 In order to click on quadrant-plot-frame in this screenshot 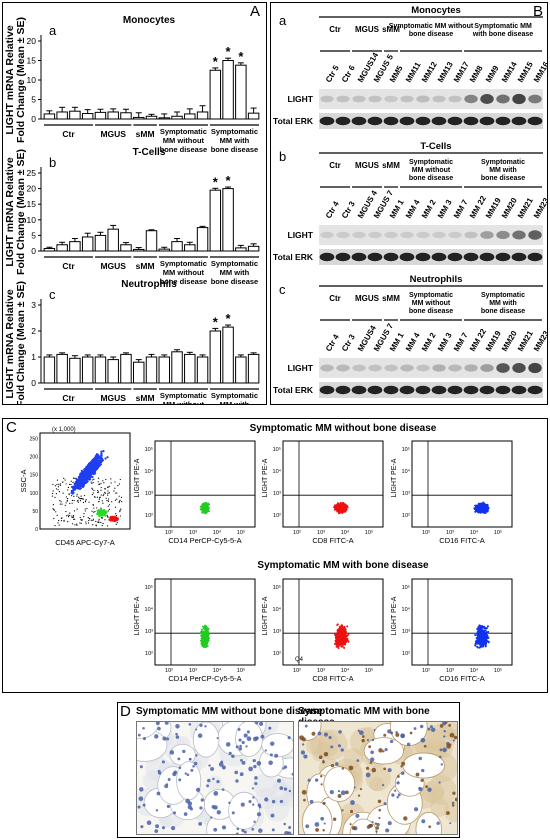, I will do `click(333, 622)`.